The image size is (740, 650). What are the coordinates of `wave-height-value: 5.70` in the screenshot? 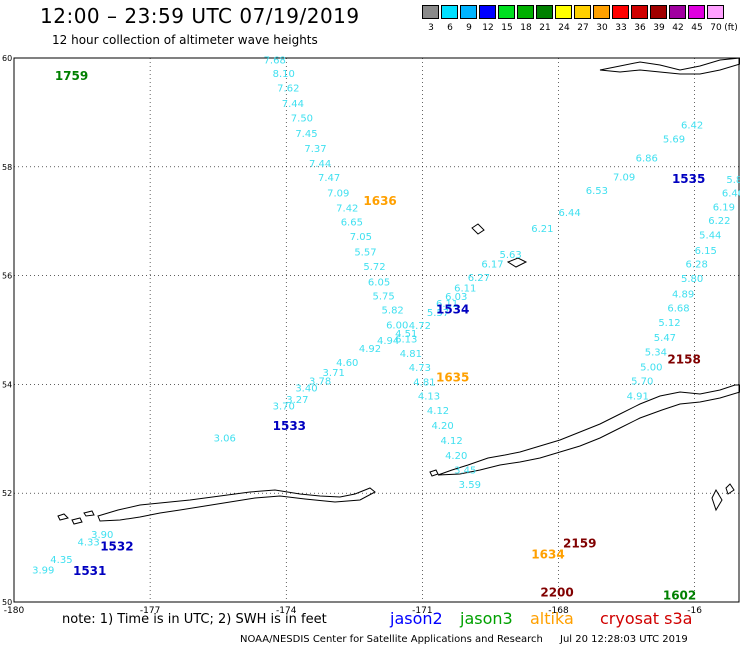 It's located at (642, 381).